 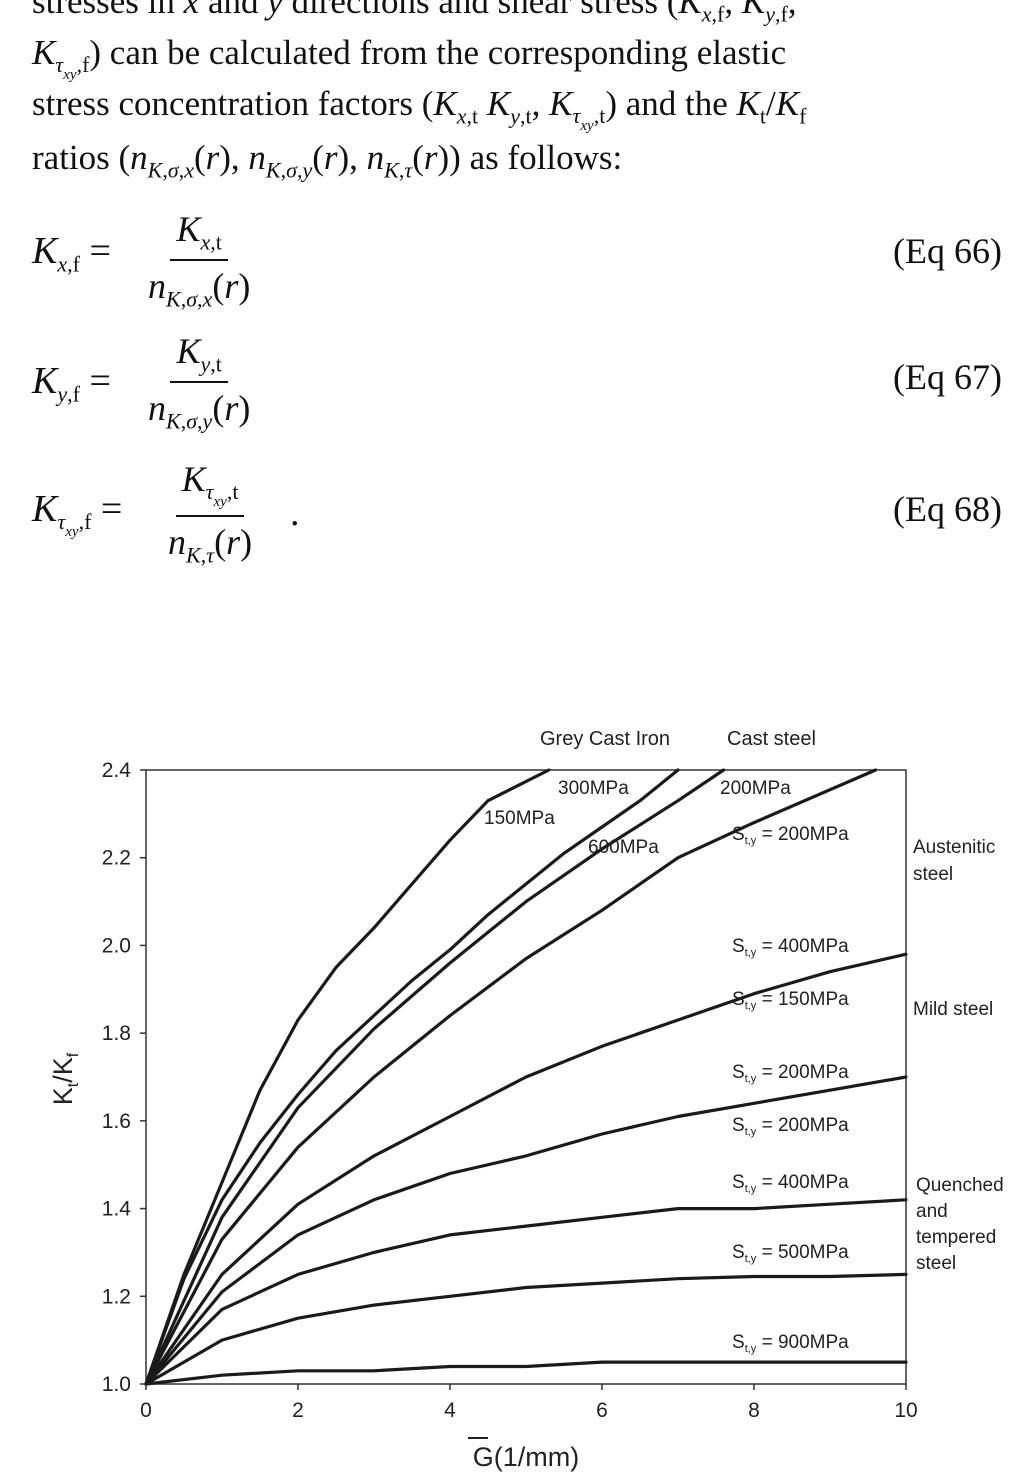 I want to click on annotation-7: Austenitic, so click(x=954, y=847).